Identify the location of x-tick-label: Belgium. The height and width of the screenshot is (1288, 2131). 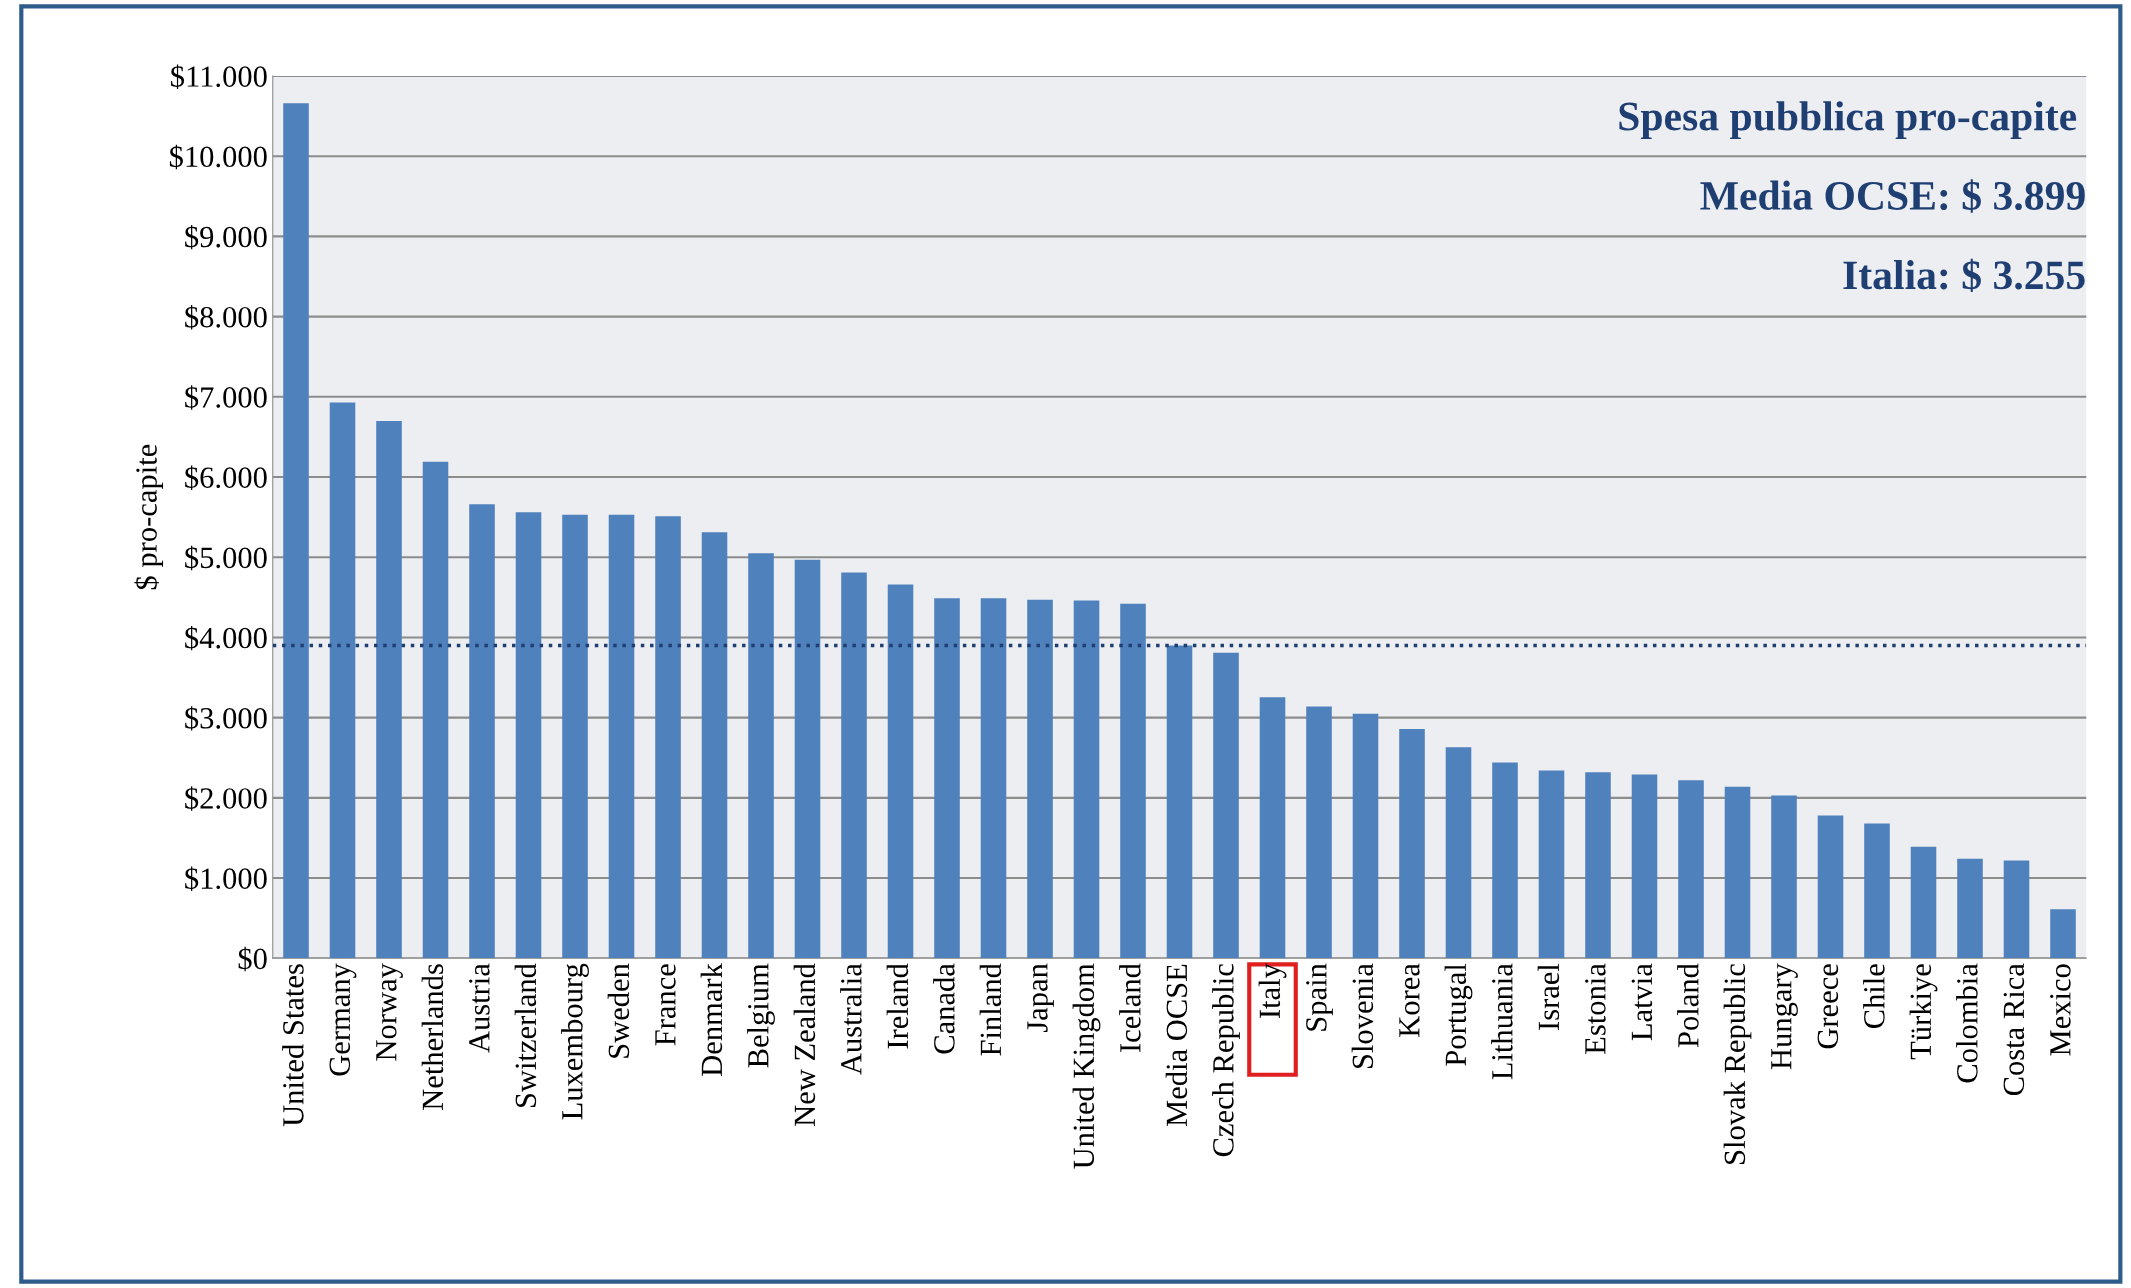
(761, 1015).